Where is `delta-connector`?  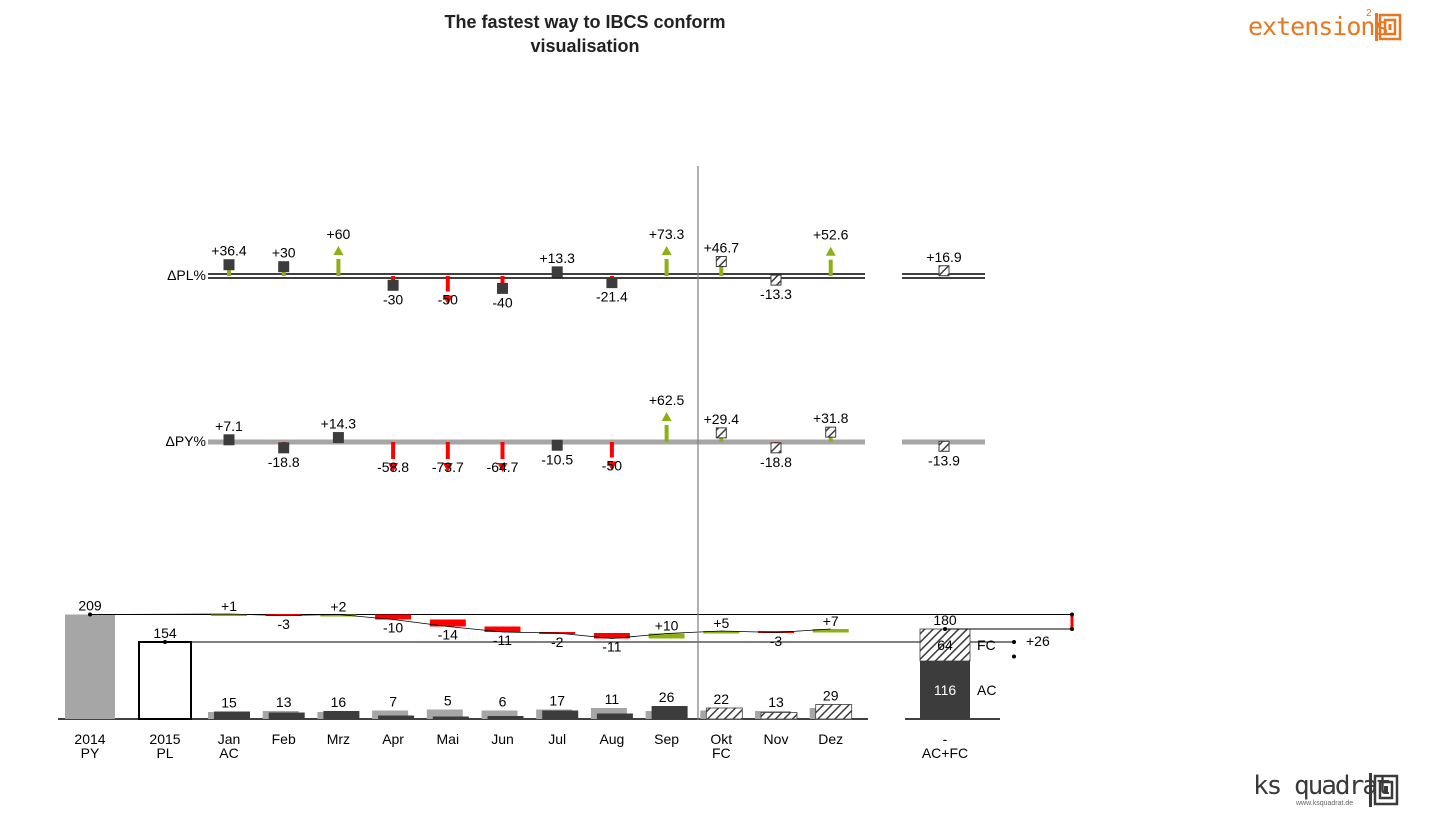
delta-connector is located at coordinates (472, 626).